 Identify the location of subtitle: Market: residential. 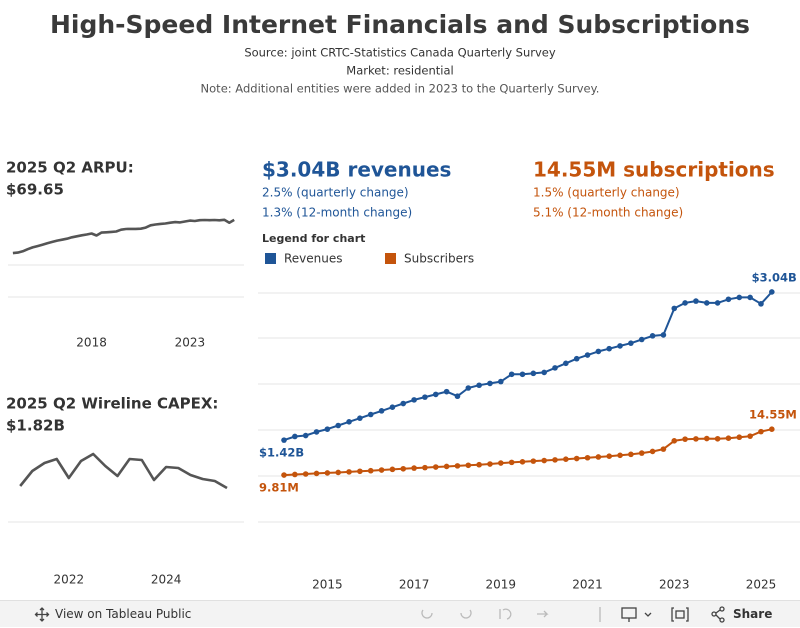
(399, 71).